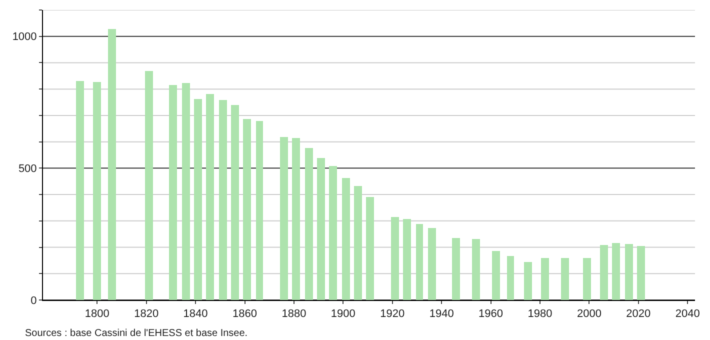 Image resolution: width=710 pixels, height=340 pixels. I want to click on y-tick-label: 0, so click(33, 300).